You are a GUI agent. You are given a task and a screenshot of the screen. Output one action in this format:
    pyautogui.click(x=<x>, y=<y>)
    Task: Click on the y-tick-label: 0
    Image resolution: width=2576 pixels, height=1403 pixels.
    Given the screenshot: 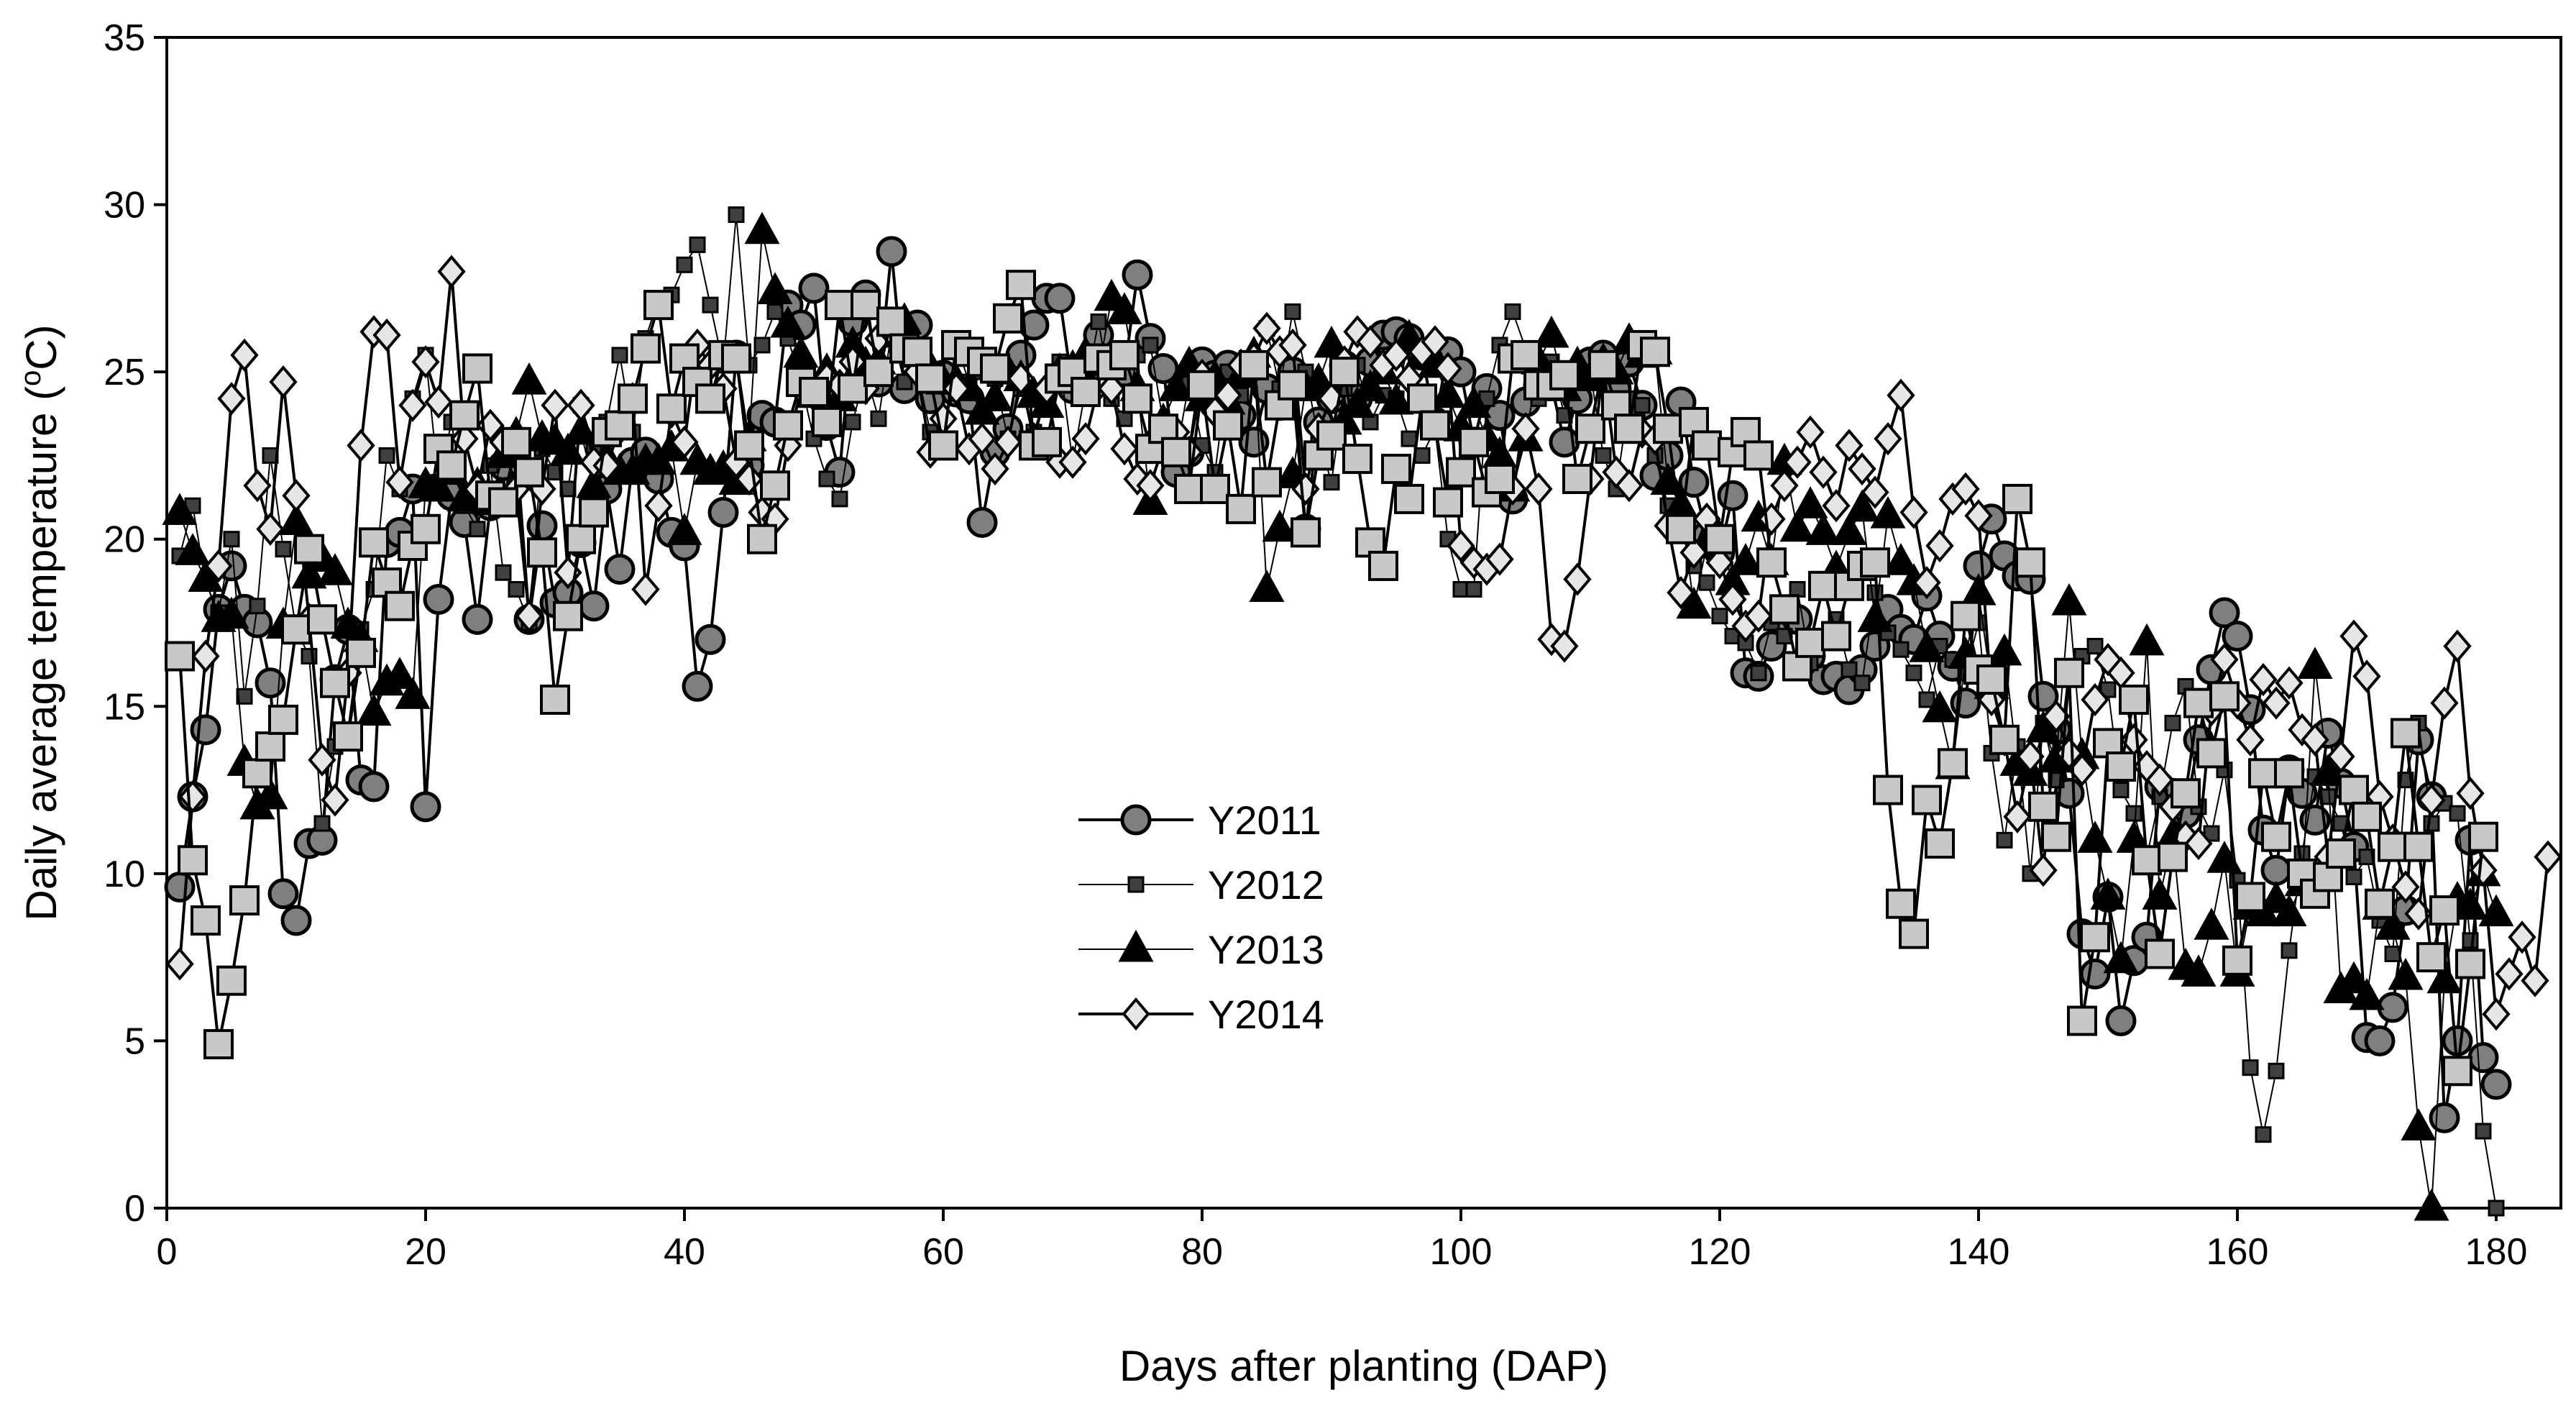 What is the action you would take?
    pyautogui.click(x=134, y=1209)
    